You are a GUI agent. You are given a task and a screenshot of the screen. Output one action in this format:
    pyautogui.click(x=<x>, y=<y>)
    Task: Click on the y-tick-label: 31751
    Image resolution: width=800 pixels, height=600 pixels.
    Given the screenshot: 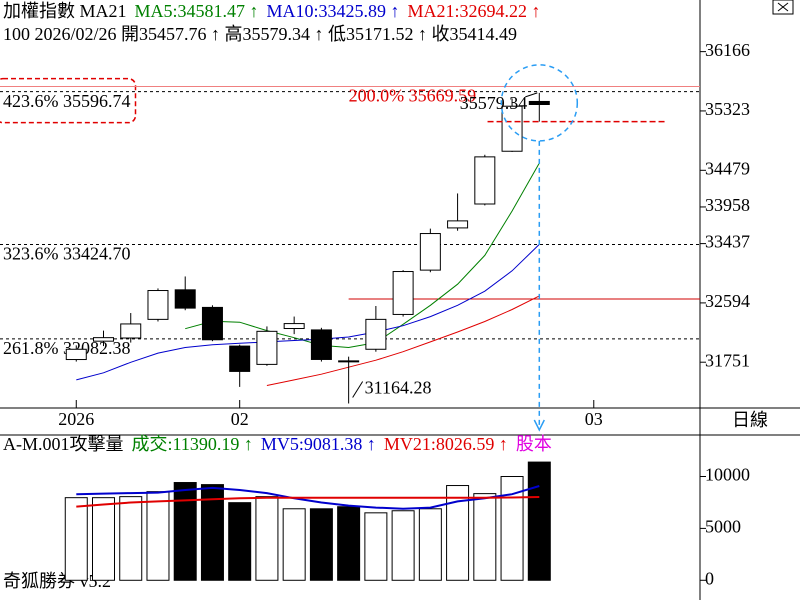 What is the action you would take?
    pyautogui.click(x=727, y=360)
    